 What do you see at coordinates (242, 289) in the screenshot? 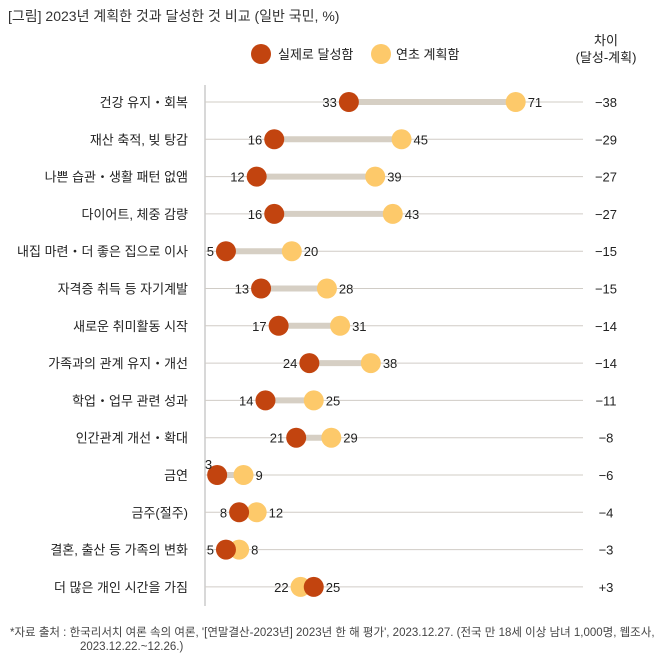
I see `achieved-value-label: 13` at bounding box center [242, 289].